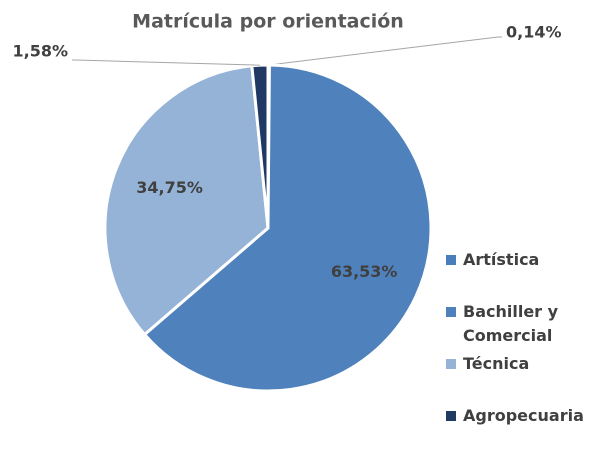 This screenshot has width=600, height=456. I want to click on legend-item: Bachiller y Comercial, so click(521, 326).